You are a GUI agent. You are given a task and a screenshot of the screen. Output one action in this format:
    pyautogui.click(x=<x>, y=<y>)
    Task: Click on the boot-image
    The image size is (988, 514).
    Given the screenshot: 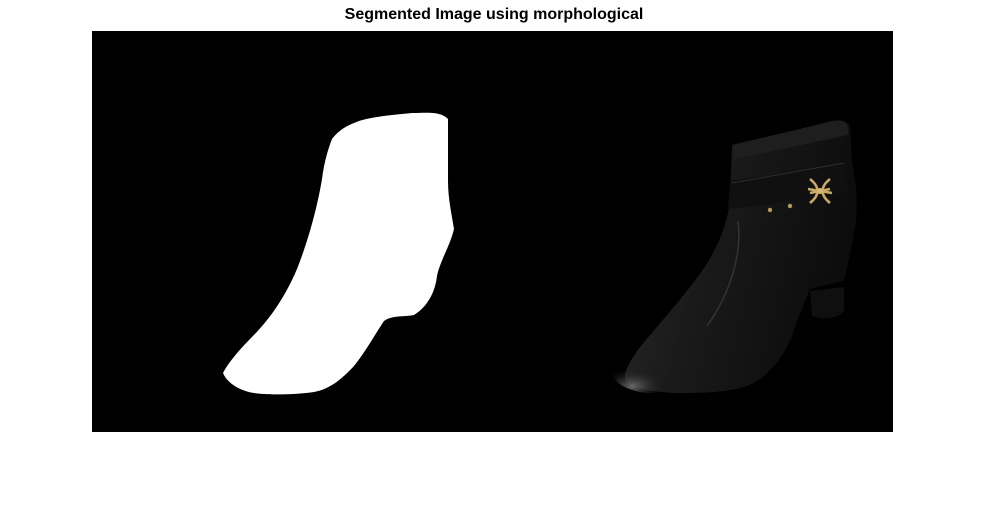 What is the action you would take?
    pyautogui.click(x=734, y=256)
    